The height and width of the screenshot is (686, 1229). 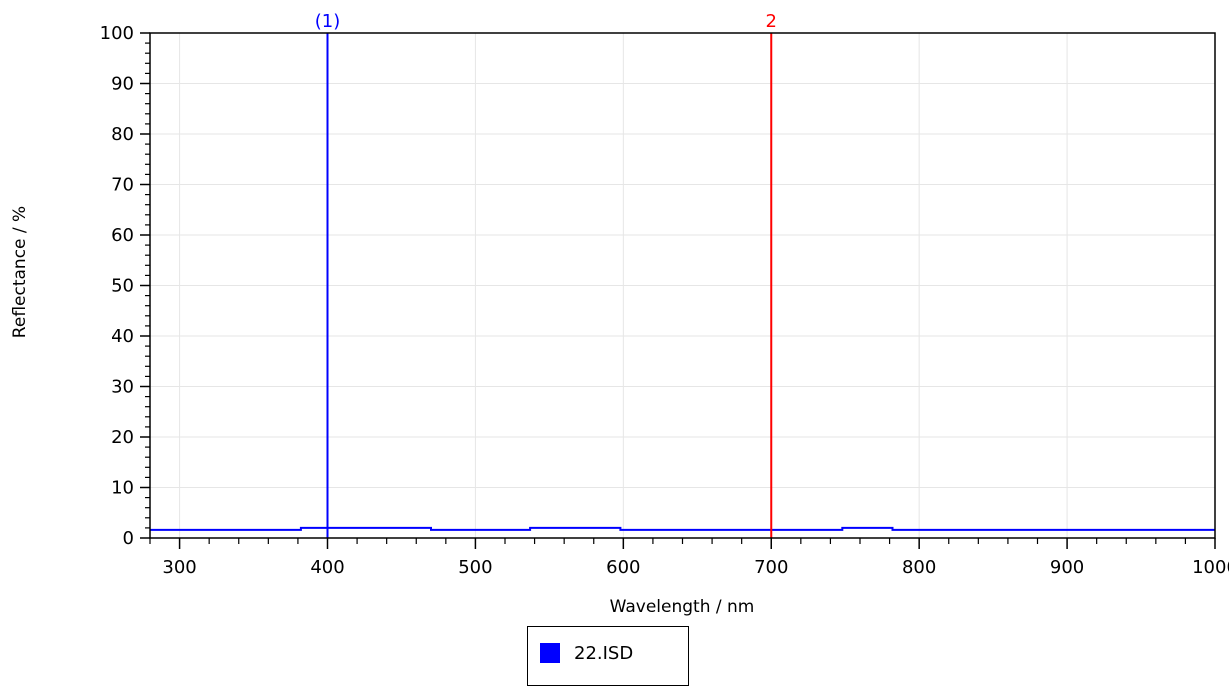 I want to click on x-tick-label: 500, so click(x=475, y=567).